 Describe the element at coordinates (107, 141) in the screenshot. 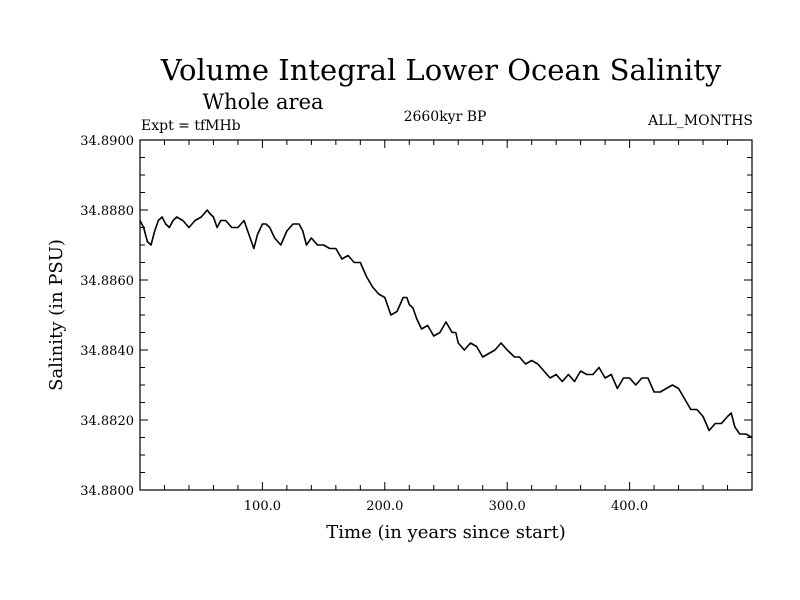

I see `y-tick-label: 34.8900` at that location.